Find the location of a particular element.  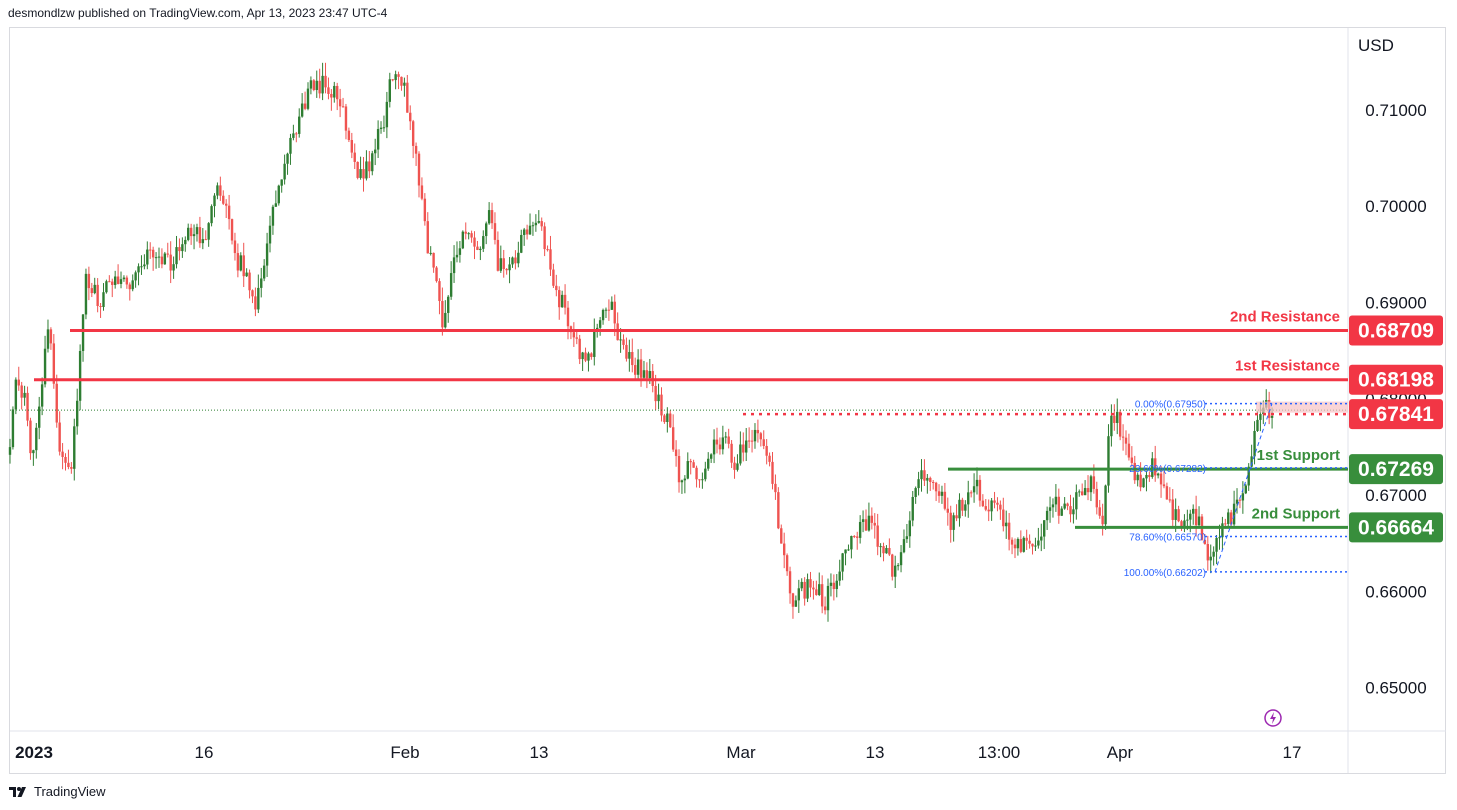

tradingview-logo-icon is located at coordinates (17, 791).